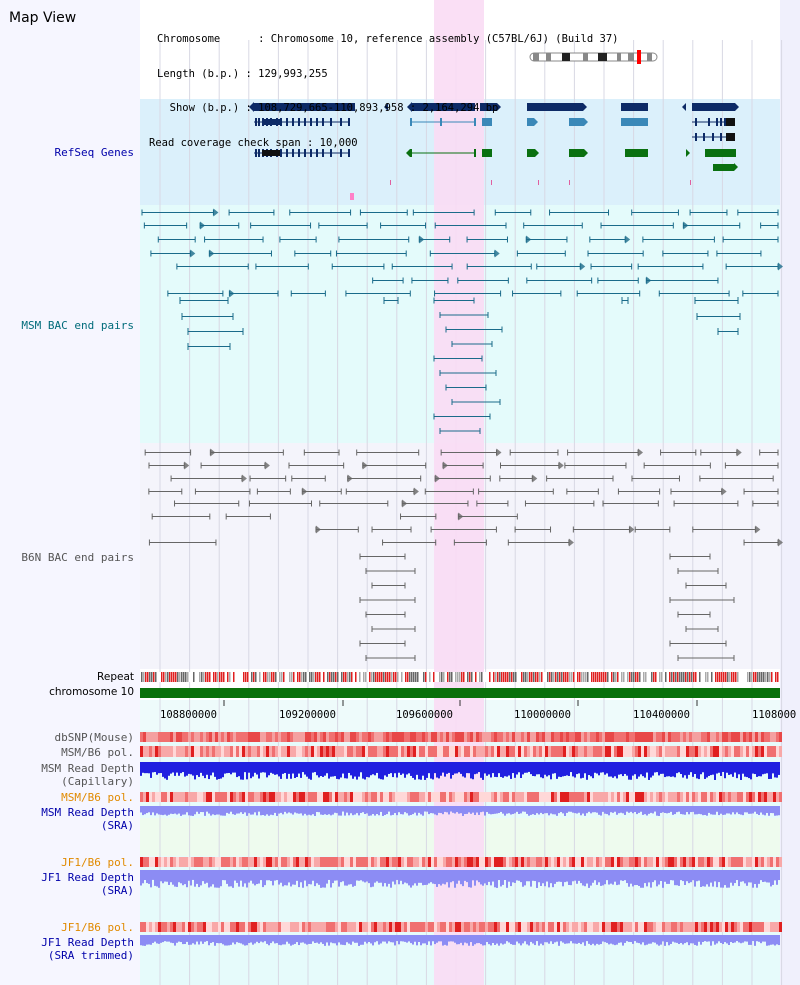  What do you see at coordinates (77, 325) in the screenshot?
I see `msm-bac-label: MSM BAC end pairs` at bounding box center [77, 325].